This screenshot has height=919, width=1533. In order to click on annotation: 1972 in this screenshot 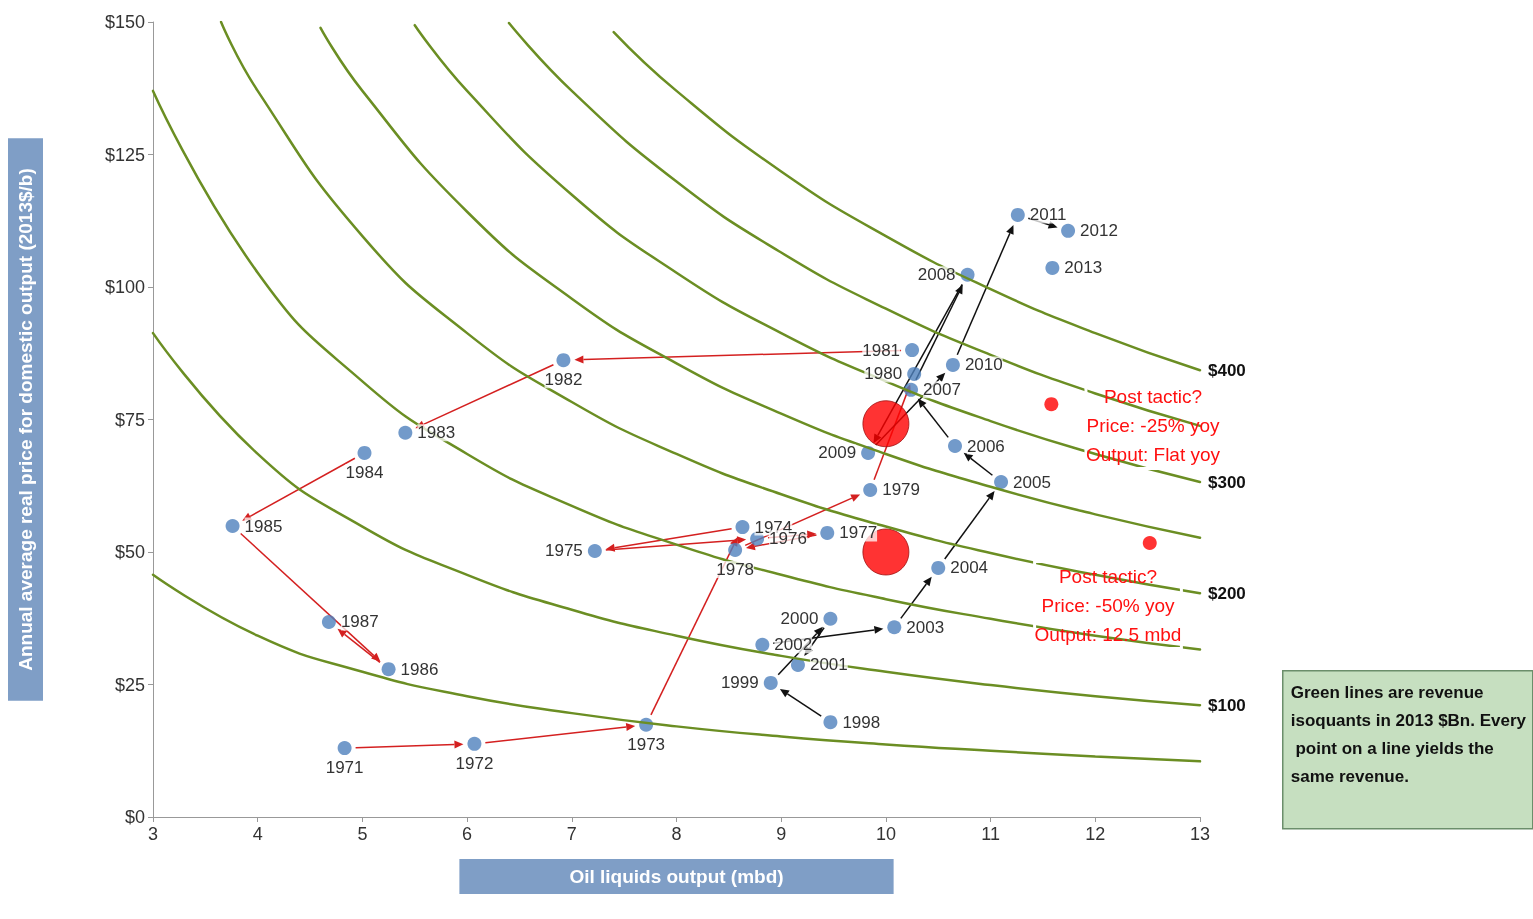, I will do `click(474, 763)`.